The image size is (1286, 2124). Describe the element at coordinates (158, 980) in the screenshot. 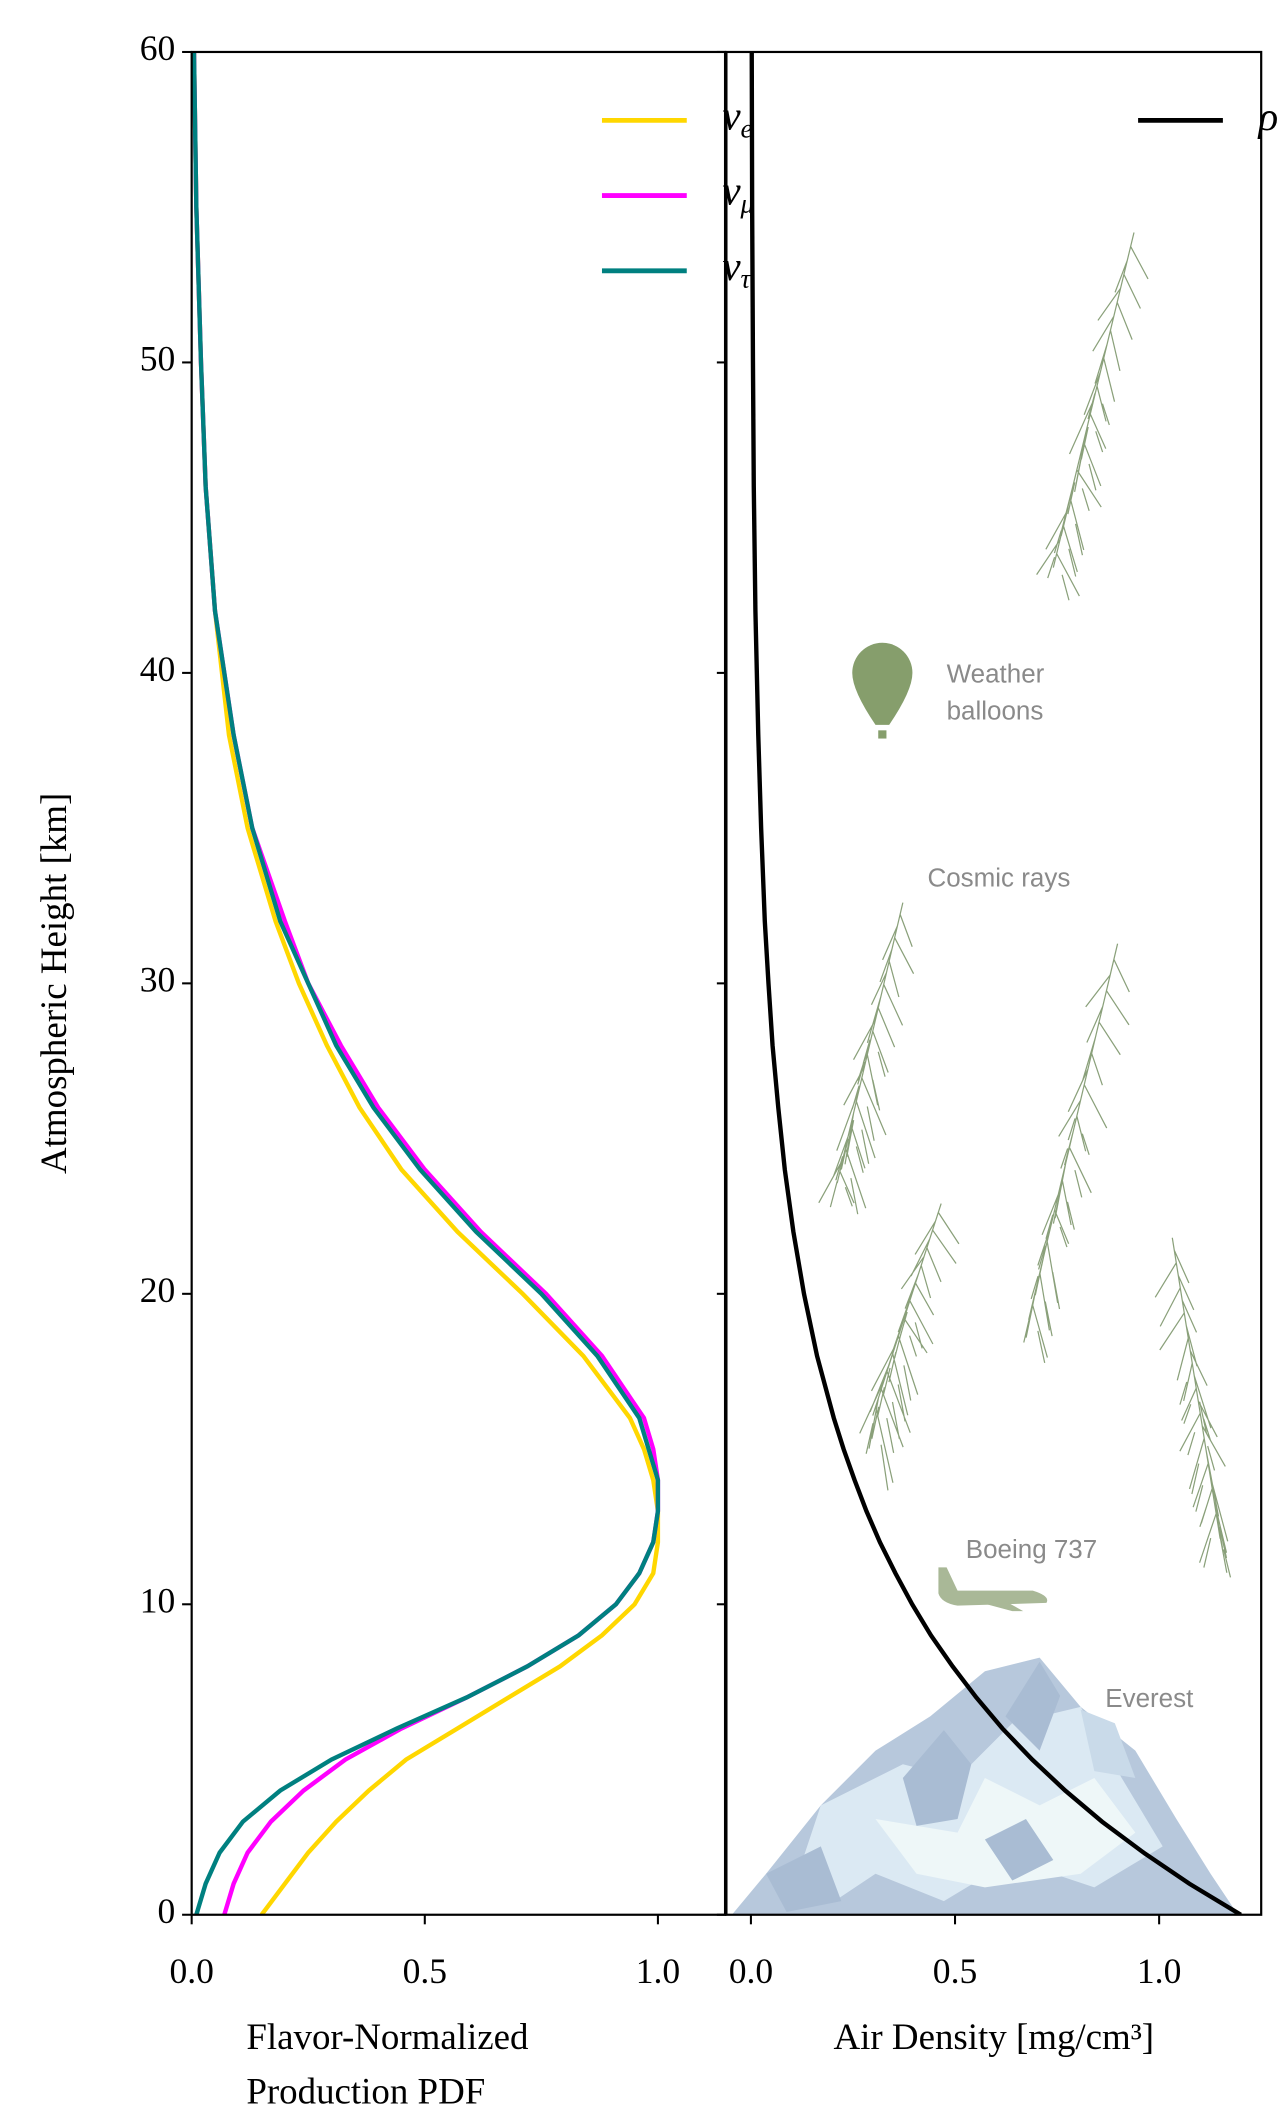

I see `y-tick-label: 30` at that location.